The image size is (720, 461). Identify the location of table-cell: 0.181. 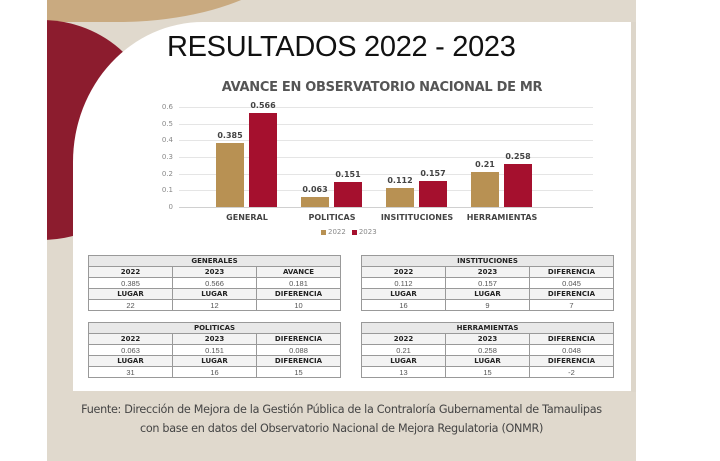
(298, 283).